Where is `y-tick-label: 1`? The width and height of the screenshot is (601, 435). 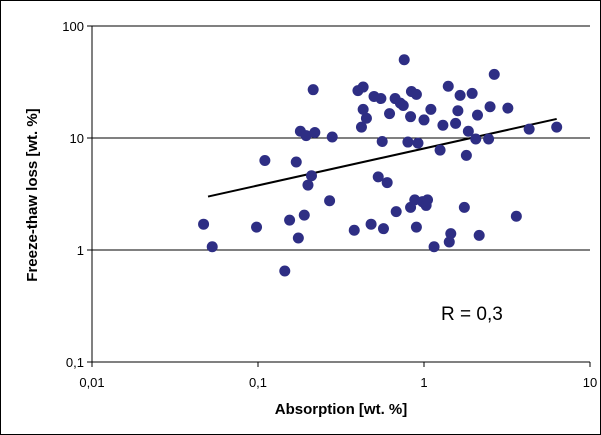
y-tick-label: 1 is located at coordinates (80, 250).